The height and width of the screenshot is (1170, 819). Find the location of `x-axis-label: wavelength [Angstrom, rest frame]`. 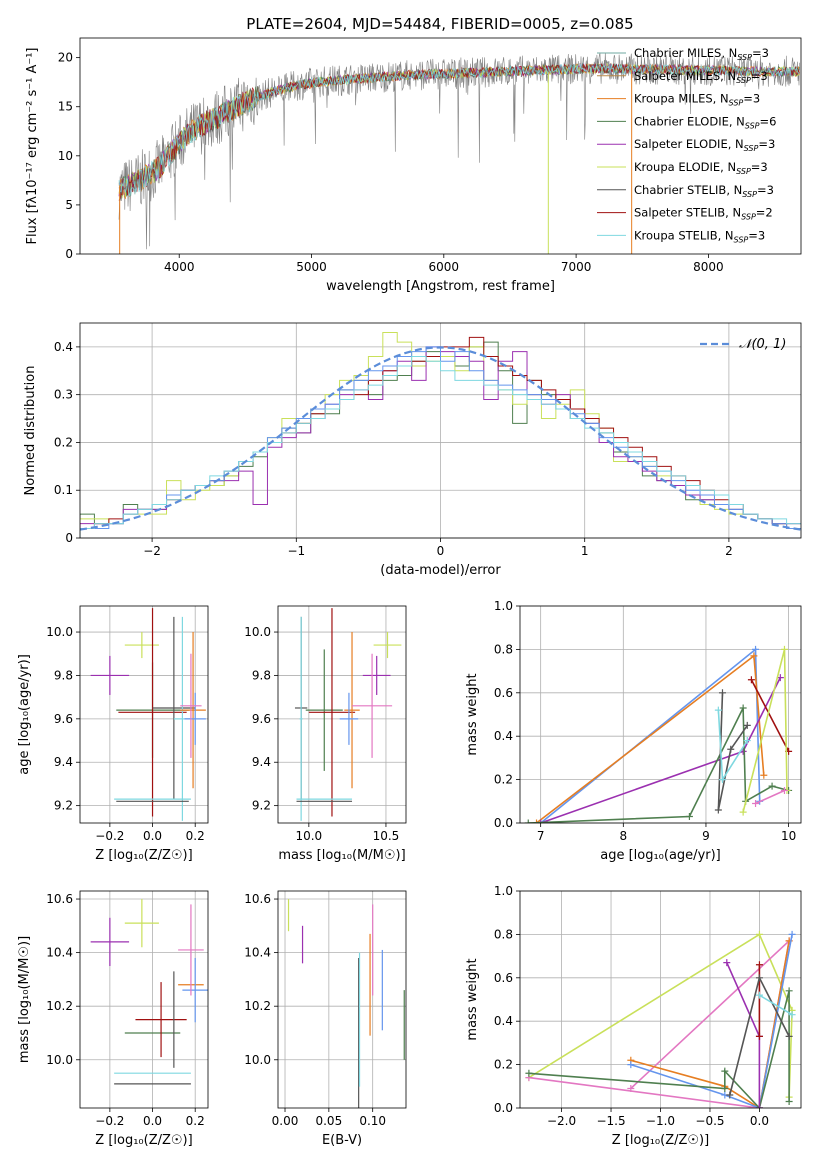

x-axis-label: wavelength [Angstrom, rest frame] is located at coordinates (440, 286).